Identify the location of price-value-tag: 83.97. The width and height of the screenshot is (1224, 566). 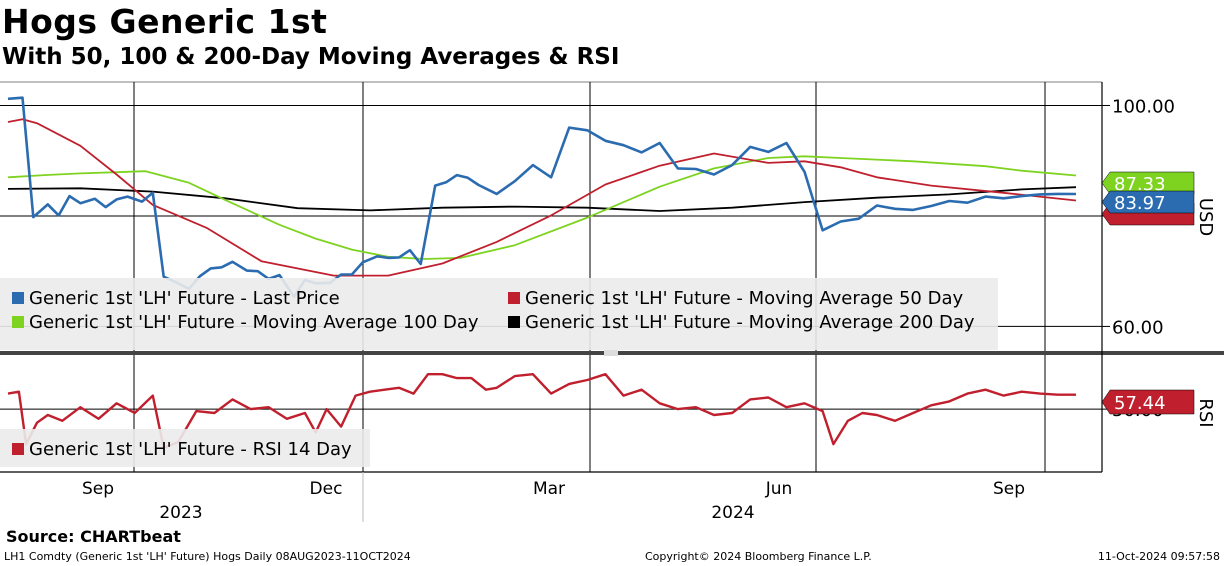
(1148, 202).